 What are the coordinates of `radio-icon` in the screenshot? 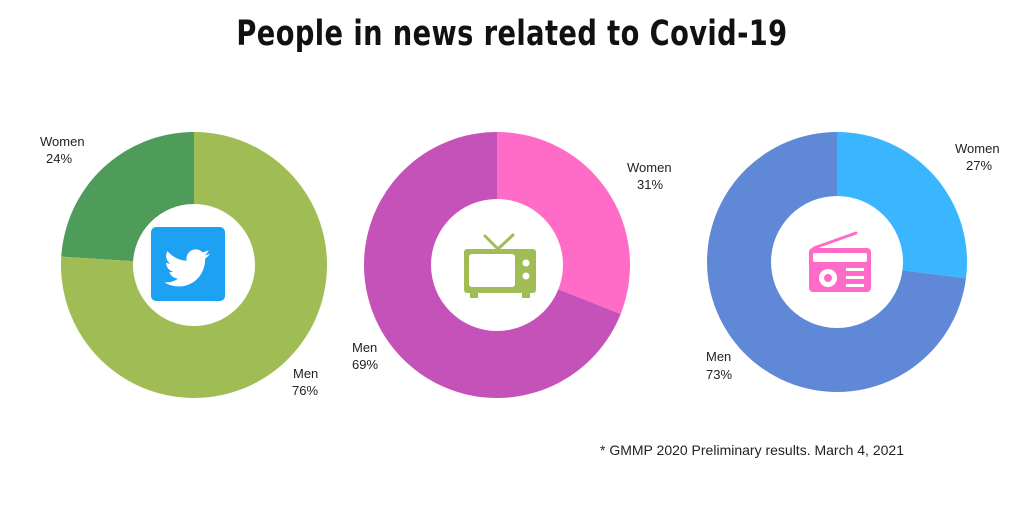 It's located at (840, 261).